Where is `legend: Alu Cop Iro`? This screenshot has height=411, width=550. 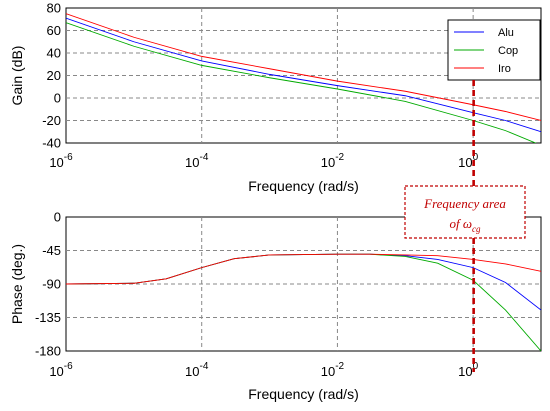 legend: Alu Cop Iro is located at coordinates (494, 50).